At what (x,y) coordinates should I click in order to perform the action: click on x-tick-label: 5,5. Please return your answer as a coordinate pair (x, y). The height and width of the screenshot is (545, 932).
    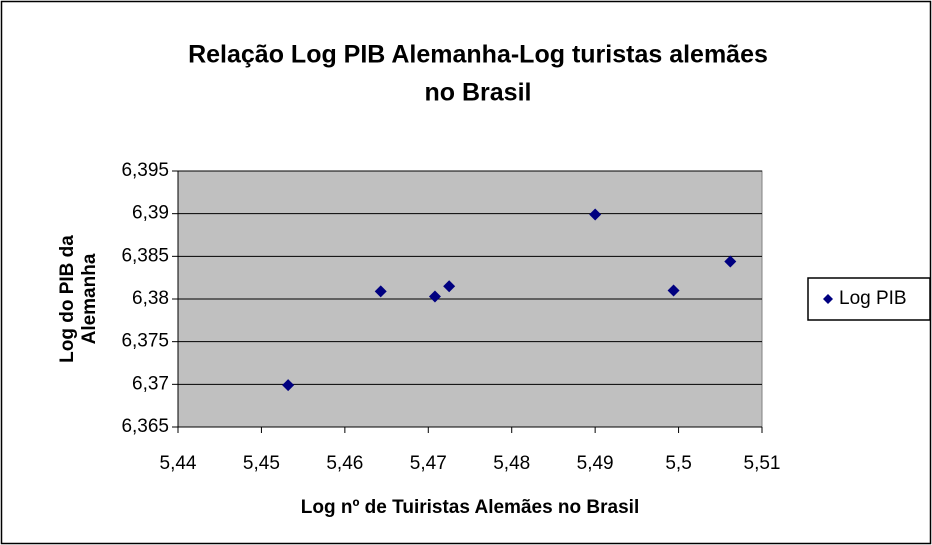
    Looking at the image, I should click on (678, 463).